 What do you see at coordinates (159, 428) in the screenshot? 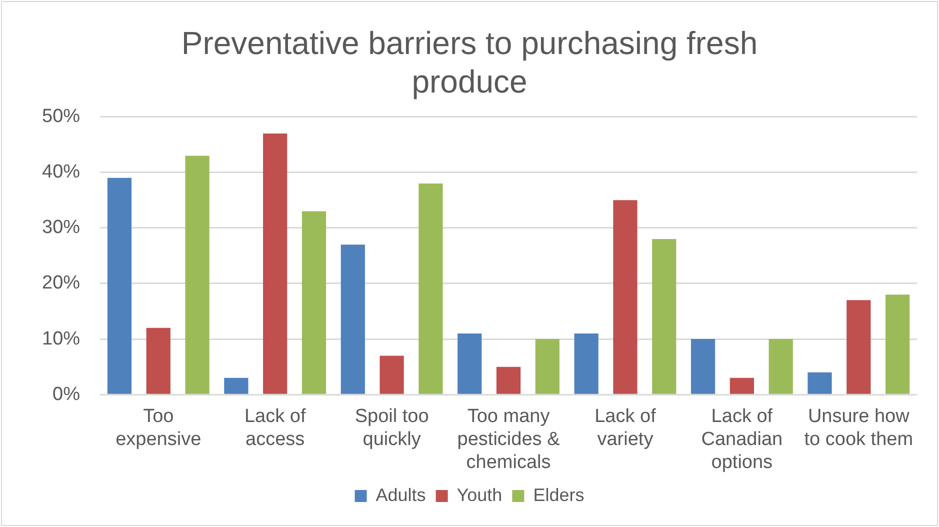
I see `x-tick-label: Too expensive` at bounding box center [159, 428].